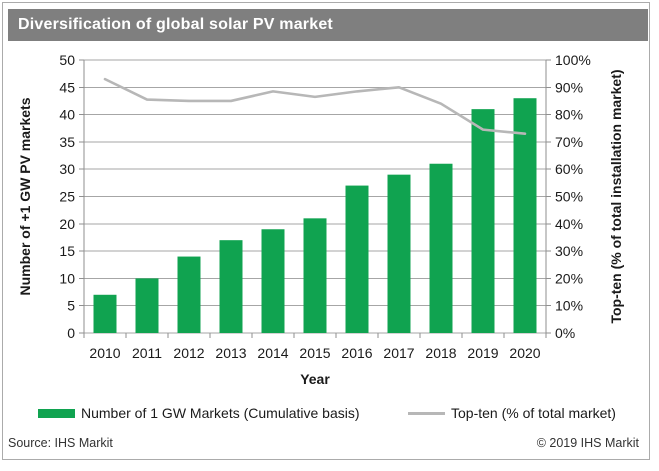 This screenshot has width=659, height=471. I want to click on svg-text: 2017, so click(398, 353).